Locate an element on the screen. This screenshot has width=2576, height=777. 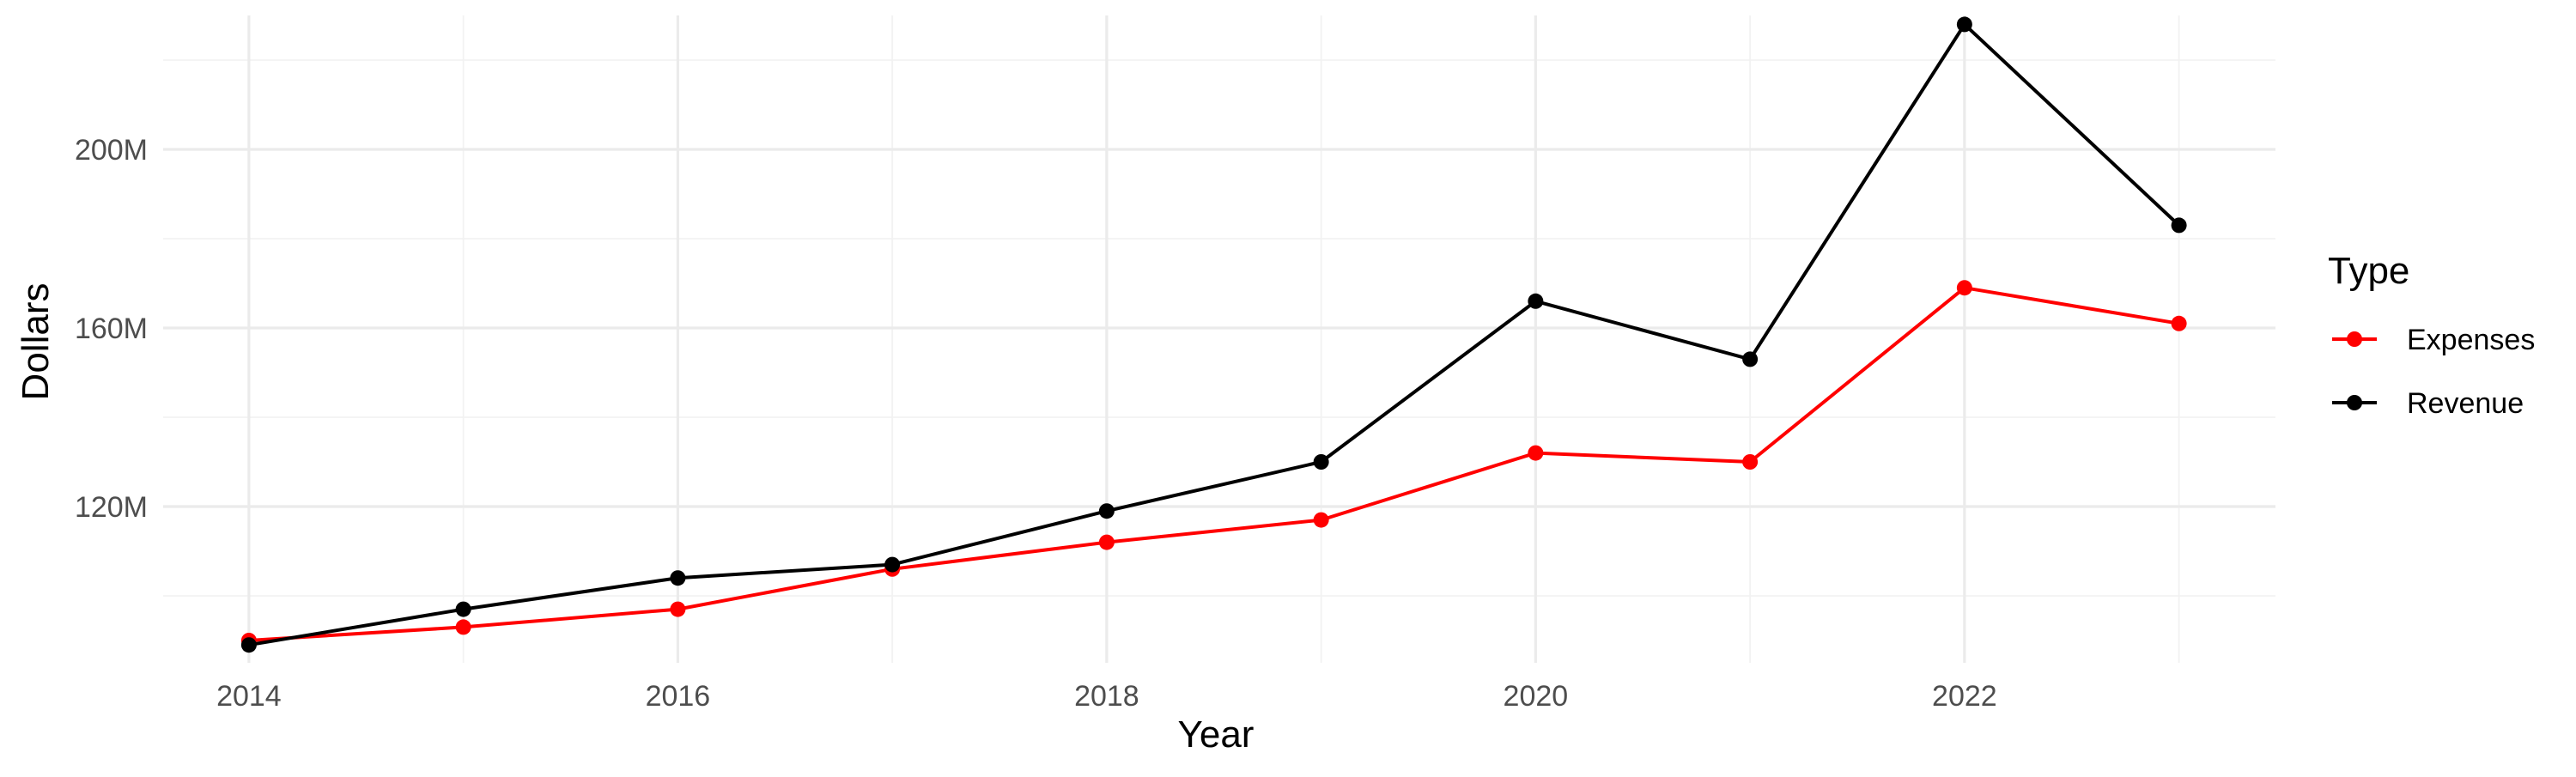
y-axis-title: Dollars is located at coordinates (36, 342).